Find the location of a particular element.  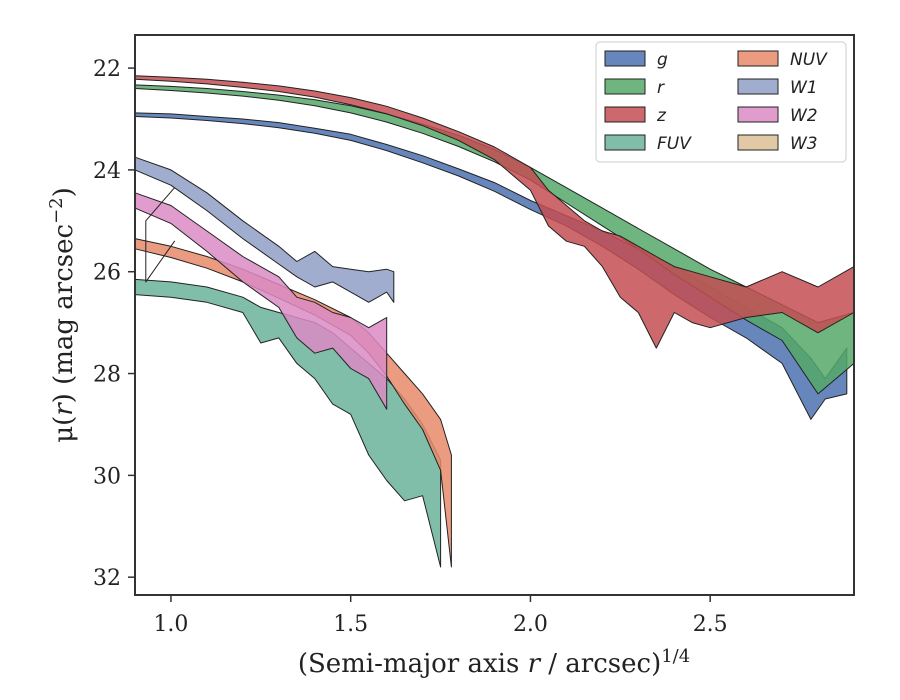

x-axis-label: (Semi-major axis r / arcsec)1/4 is located at coordinates (494, 662).